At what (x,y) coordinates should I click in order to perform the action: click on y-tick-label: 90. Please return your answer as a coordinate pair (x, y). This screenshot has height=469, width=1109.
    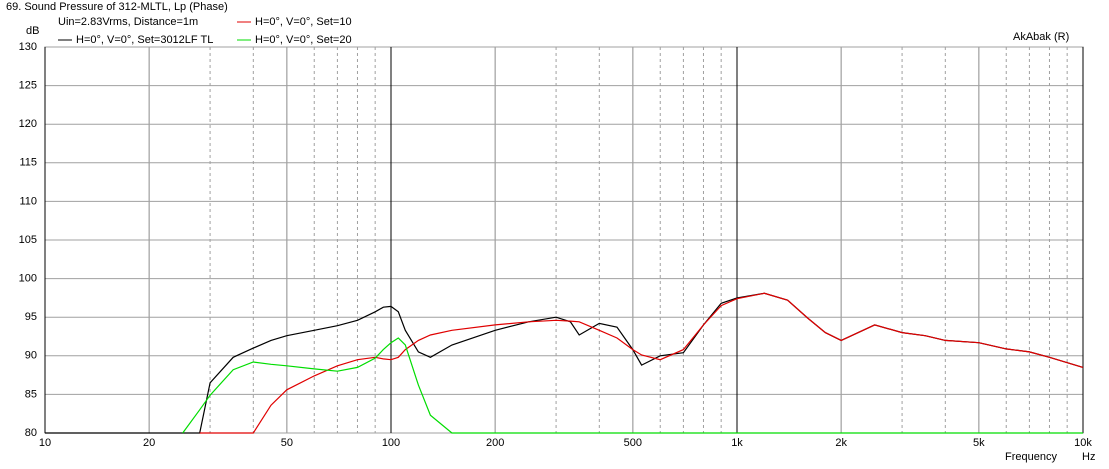
    Looking at the image, I should click on (31, 356).